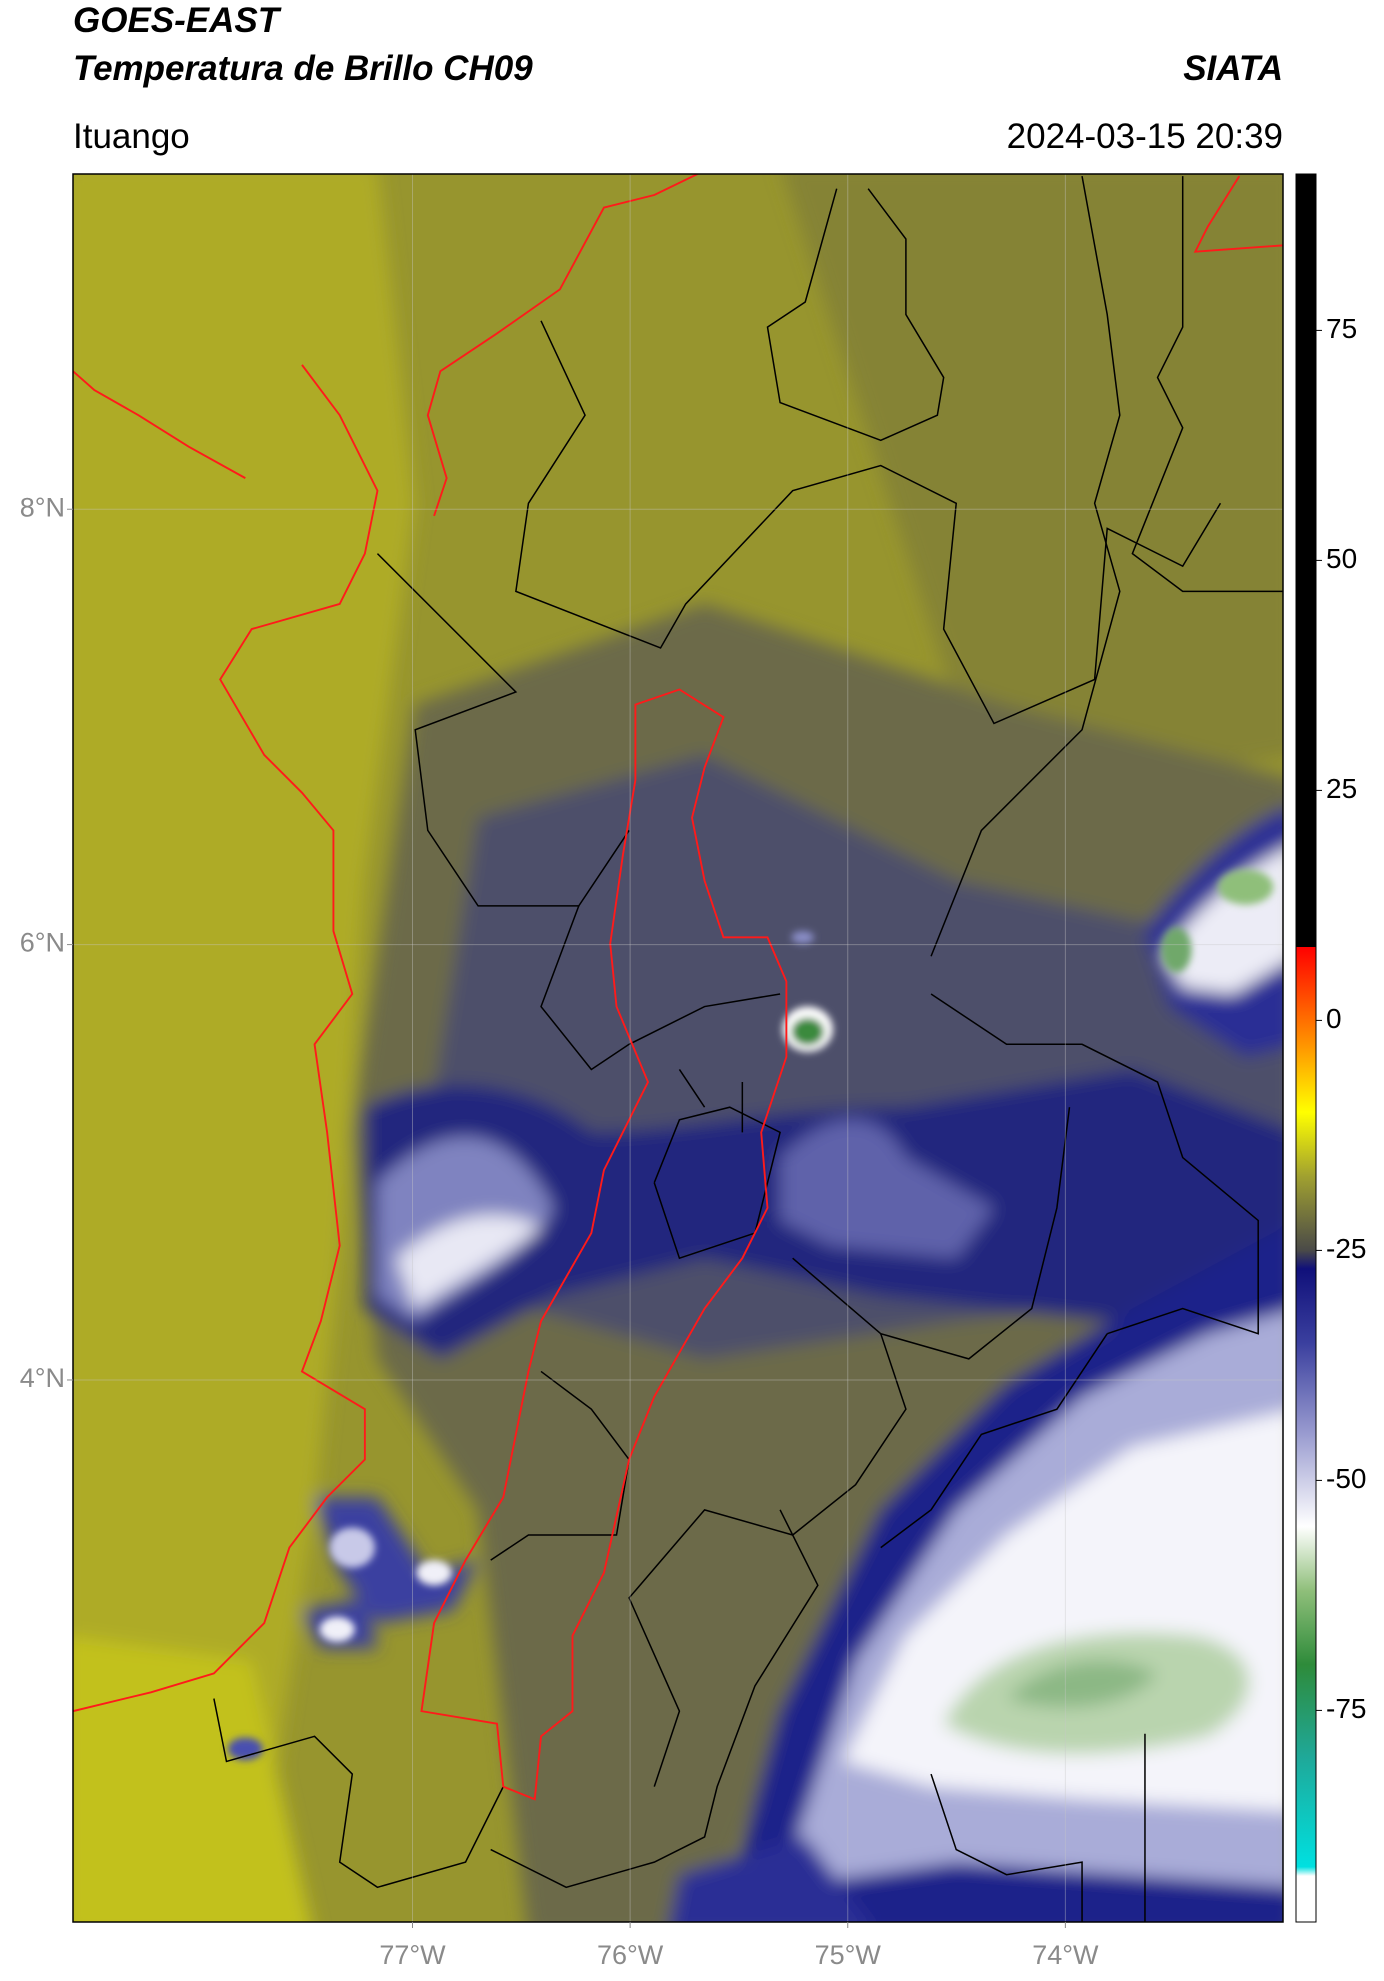 The width and height of the screenshot is (1384, 1981). I want to click on region: Ituango, so click(131, 136).